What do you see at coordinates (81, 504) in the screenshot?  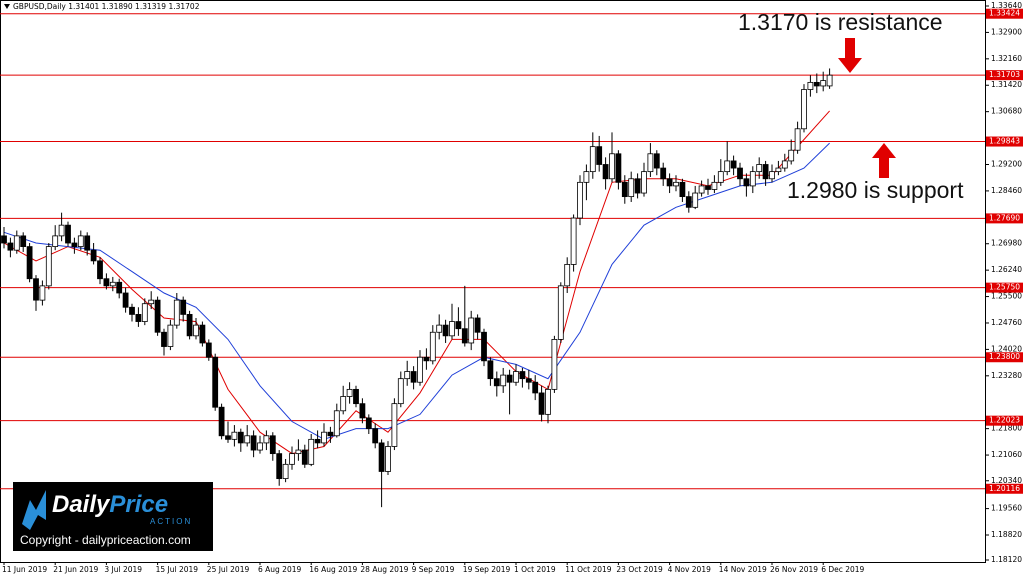 I see `logo-brand-a: Daily` at bounding box center [81, 504].